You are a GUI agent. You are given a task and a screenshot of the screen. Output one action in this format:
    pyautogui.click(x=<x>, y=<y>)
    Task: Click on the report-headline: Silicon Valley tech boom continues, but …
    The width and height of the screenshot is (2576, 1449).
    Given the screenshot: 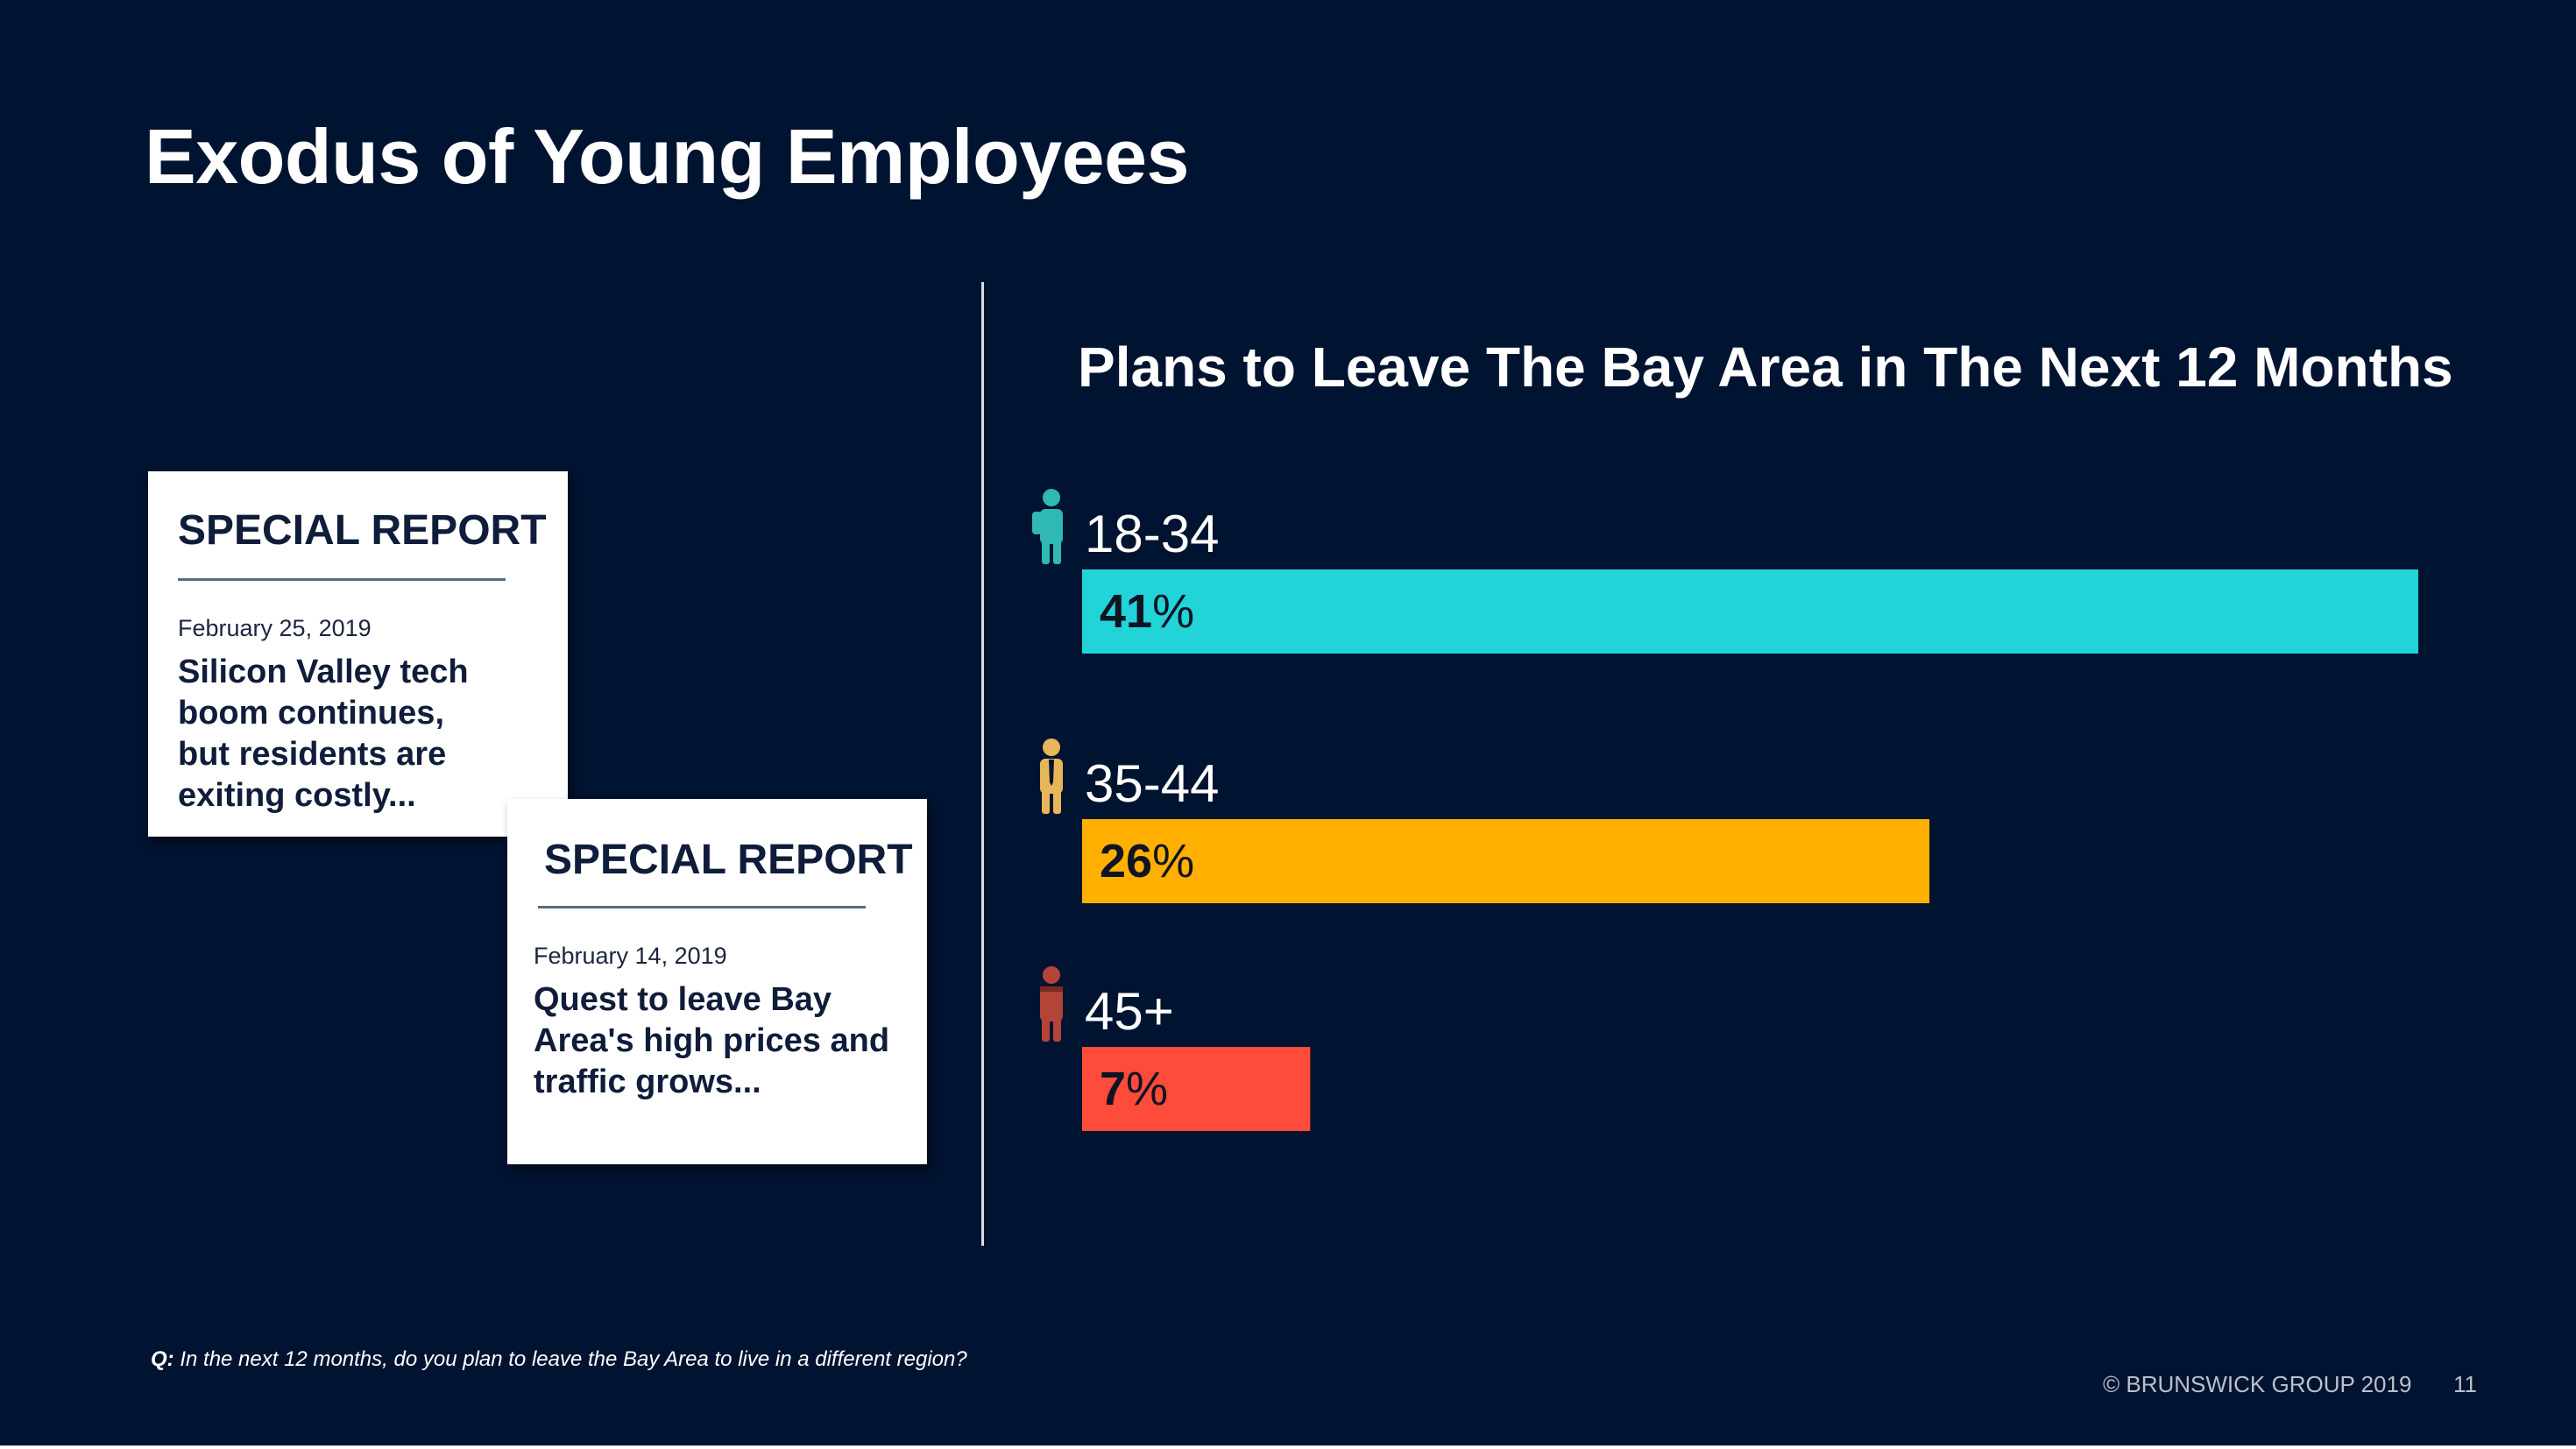 What is the action you would take?
    pyautogui.click(x=323, y=734)
    